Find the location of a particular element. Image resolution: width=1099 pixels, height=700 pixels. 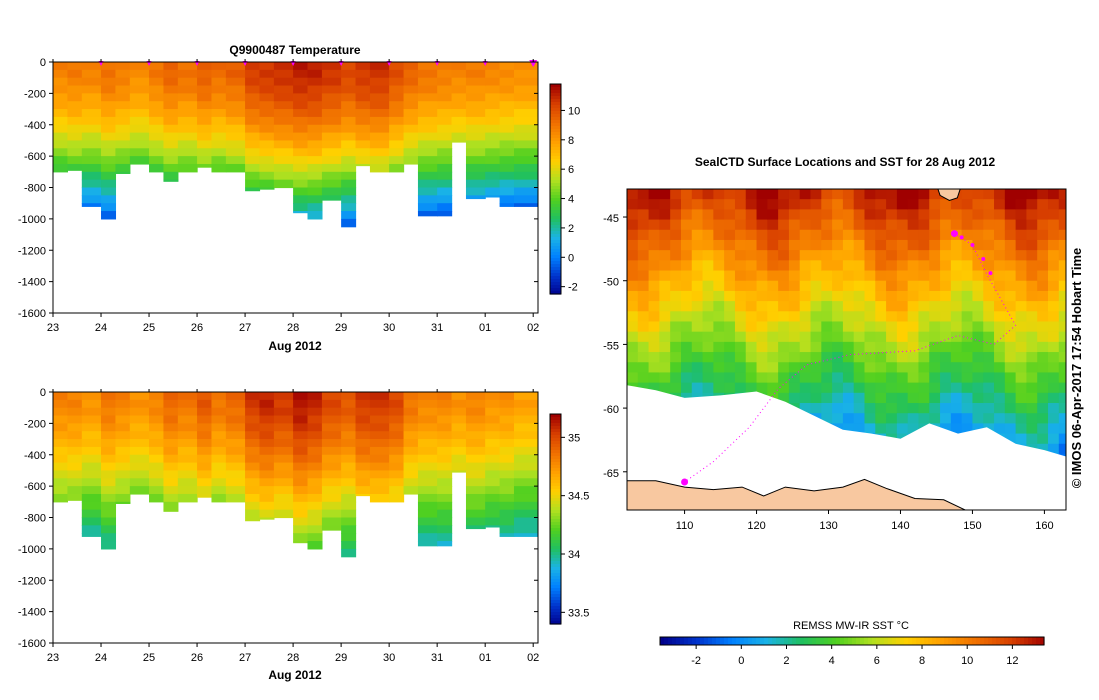

x-tick-label: 02 is located at coordinates (533, 328).